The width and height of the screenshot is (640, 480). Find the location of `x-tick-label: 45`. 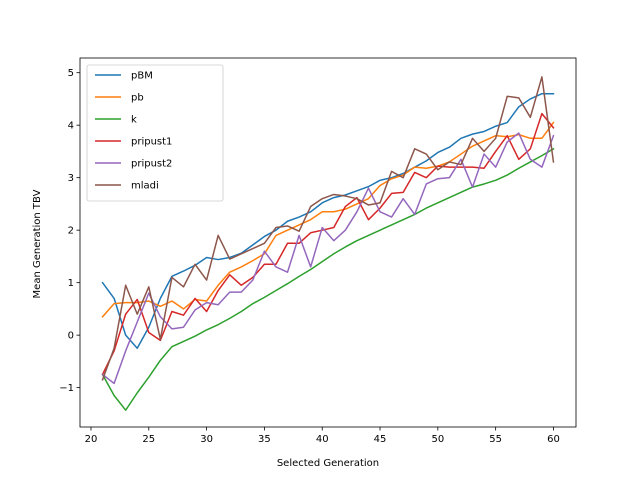

x-tick-label: 45 is located at coordinates (380, 439).